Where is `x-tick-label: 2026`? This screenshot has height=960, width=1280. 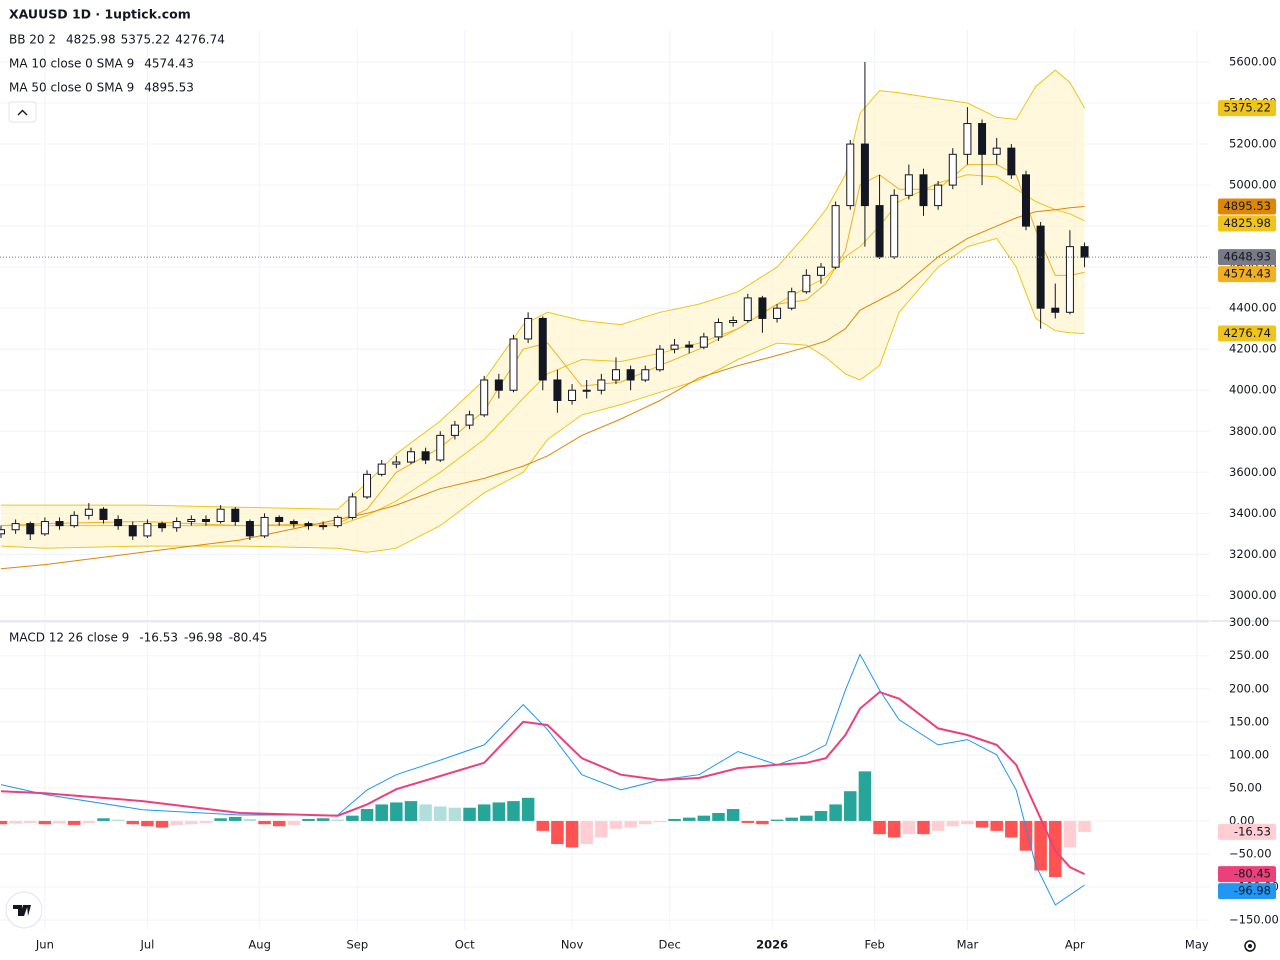
x-tick-label: 2026 is located at coordinates (772, 945).